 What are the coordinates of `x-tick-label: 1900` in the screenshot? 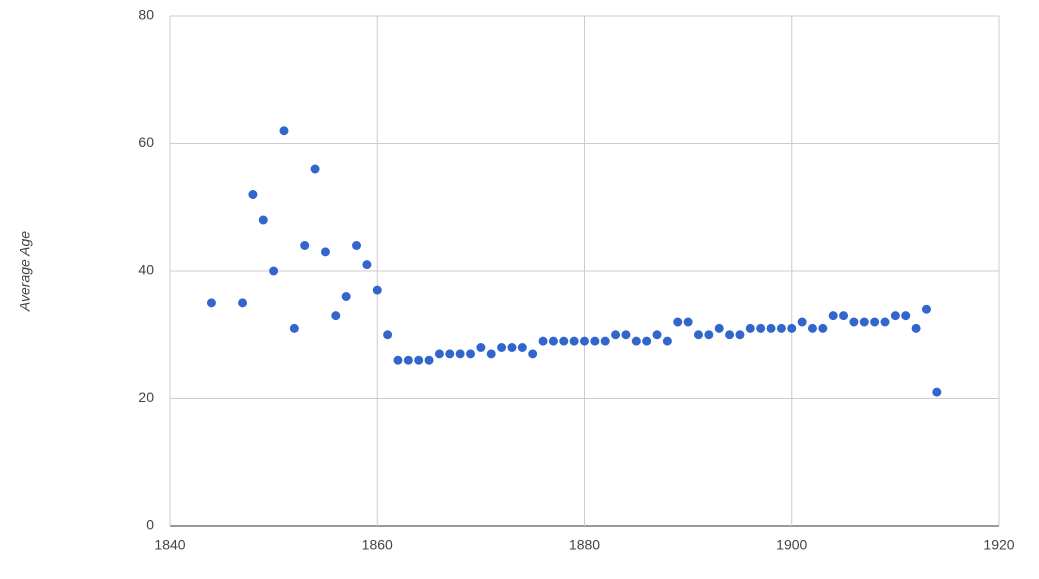 It's located at (791, 545).